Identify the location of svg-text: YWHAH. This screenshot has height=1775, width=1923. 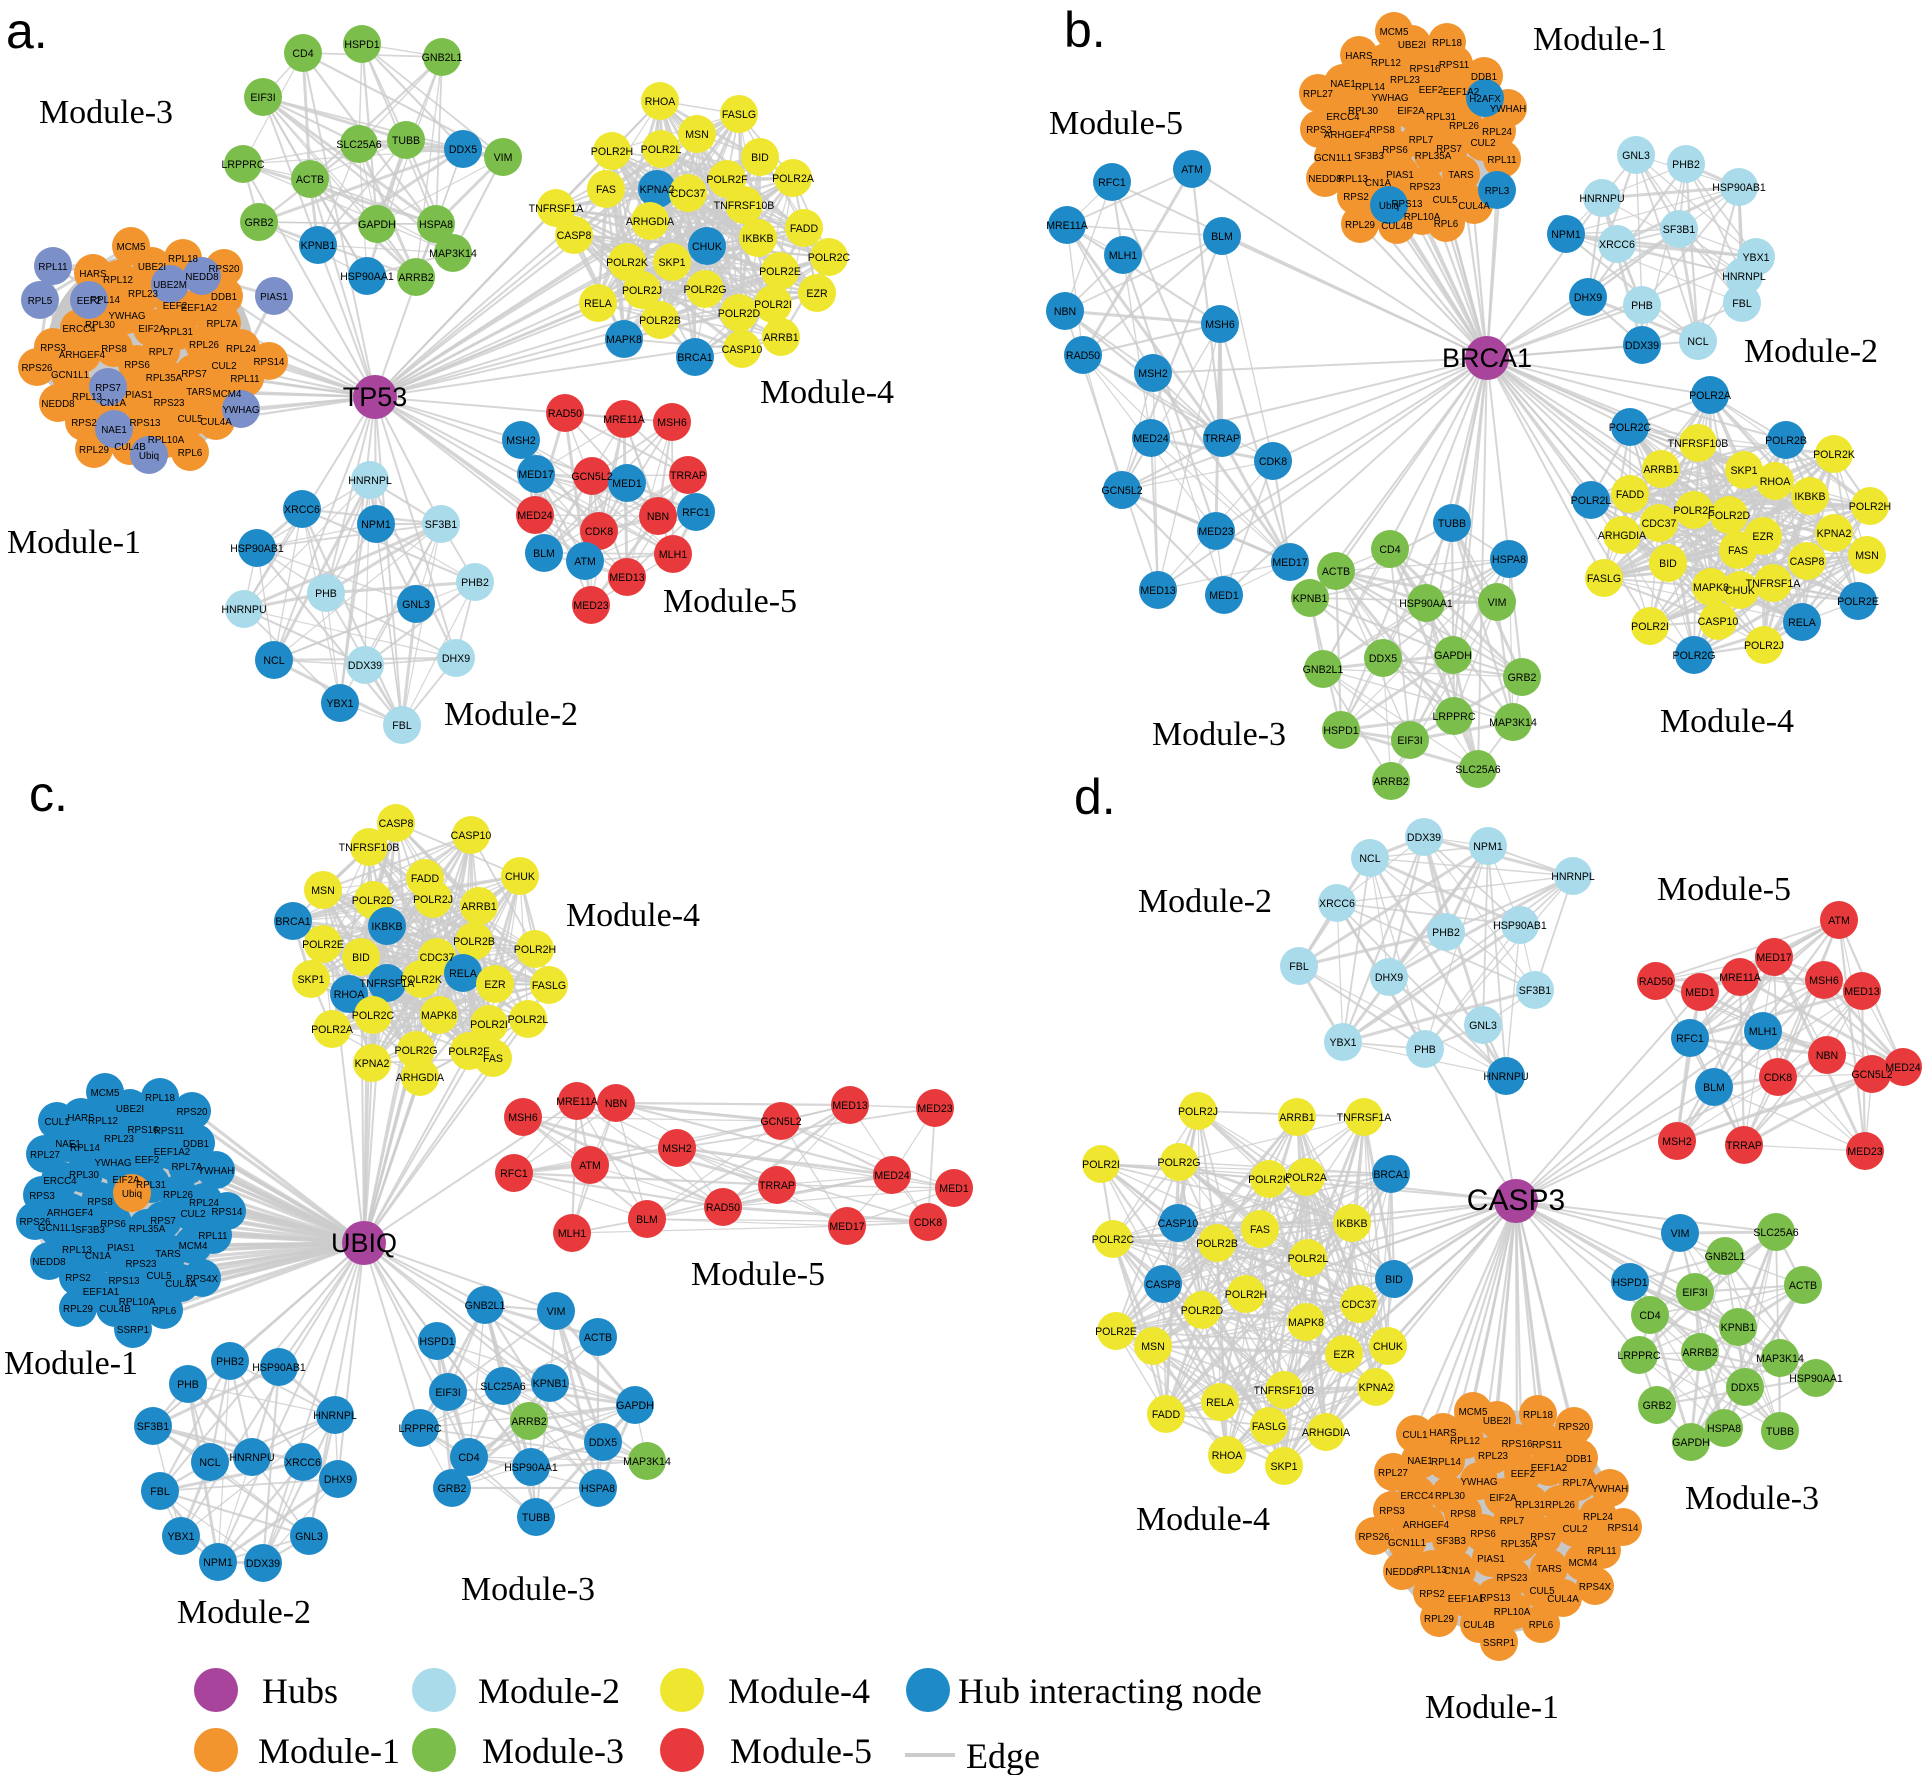
(216, 1171).